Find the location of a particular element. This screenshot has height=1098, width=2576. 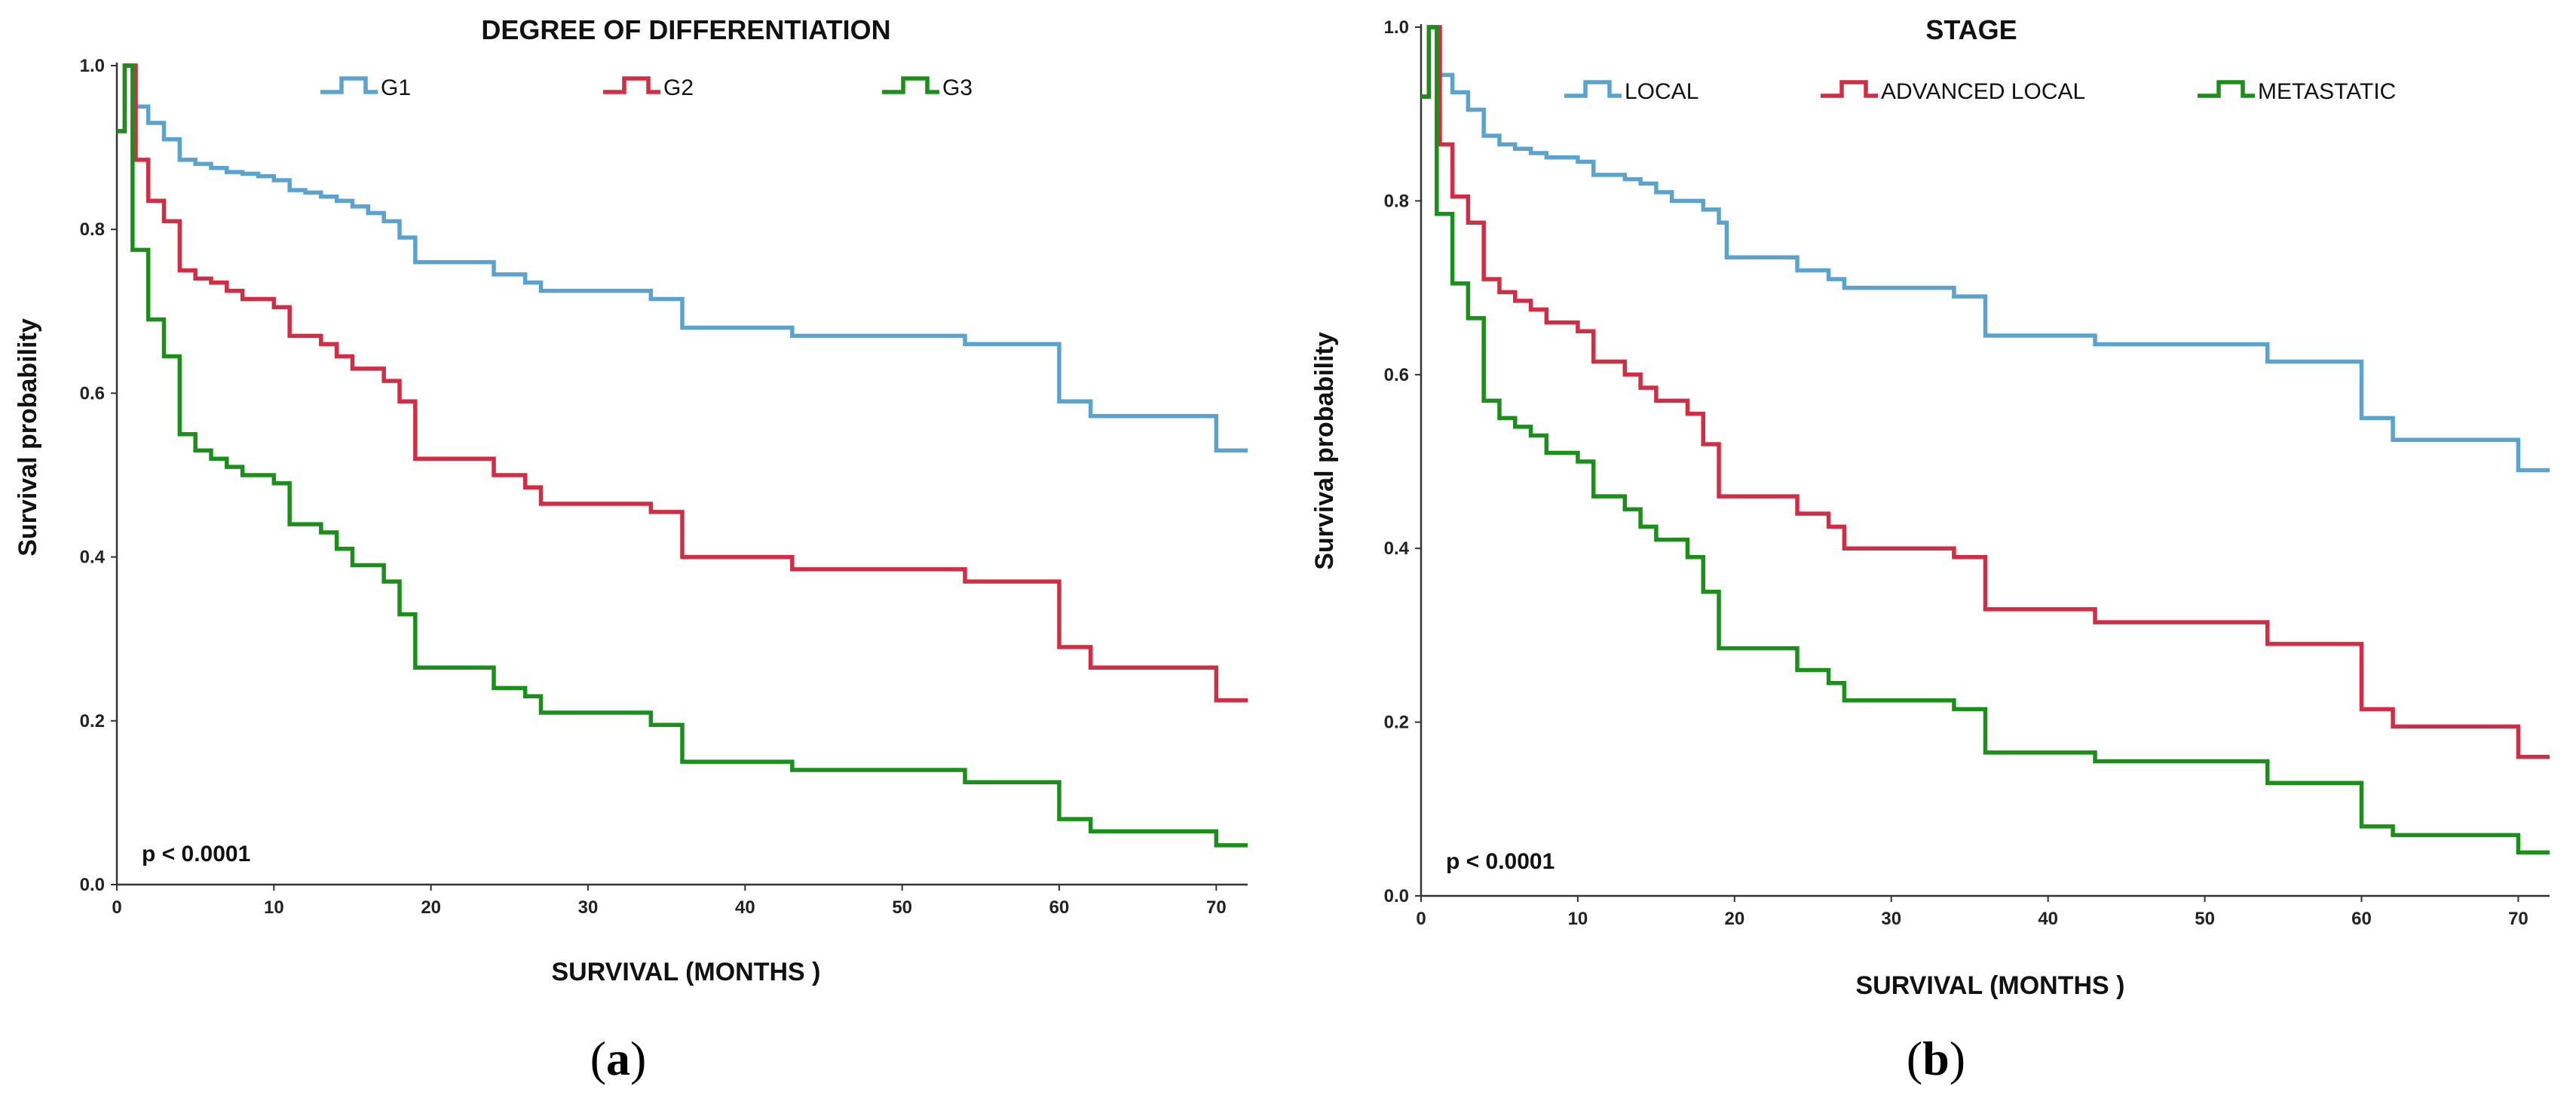

y-tick-label-b-1.0: 1.0 is located at coordinates (1396, 27).